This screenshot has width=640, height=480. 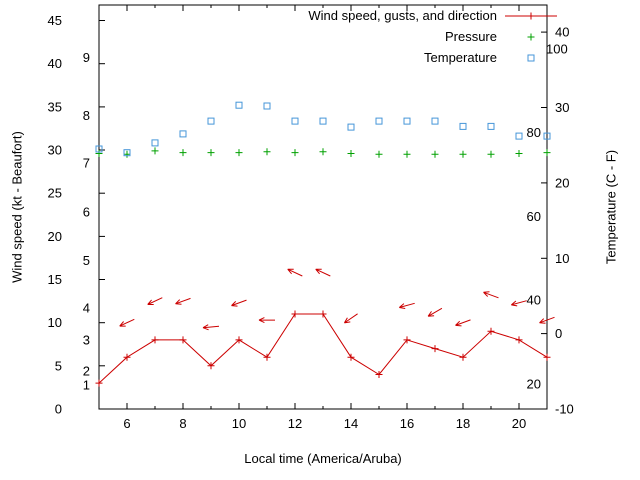 I want to click on y-left-tick-label: 15, so click(x=55, y=279).